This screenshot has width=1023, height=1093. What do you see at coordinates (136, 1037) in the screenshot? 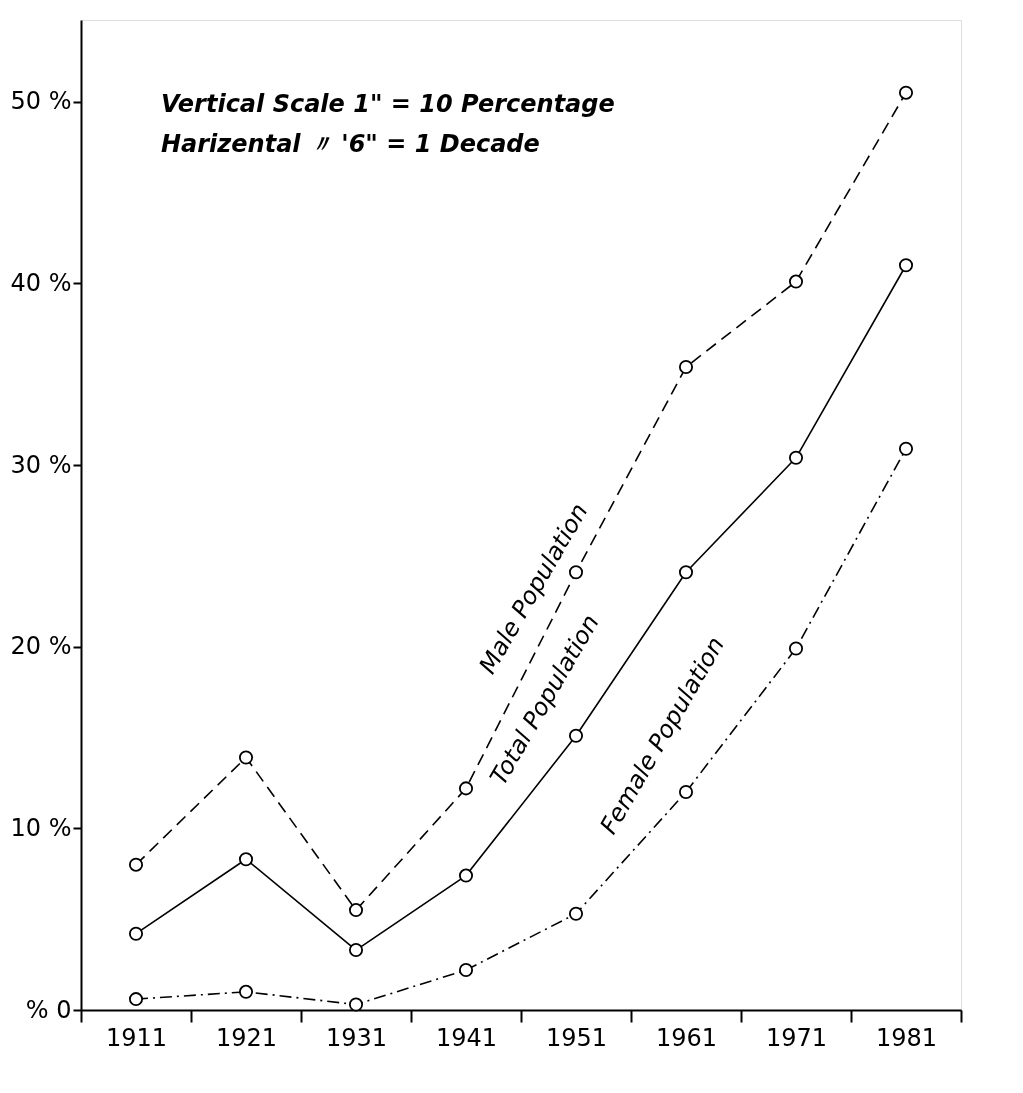
I see `x-tick-label: 1911` at bounding box center [136, 1037].